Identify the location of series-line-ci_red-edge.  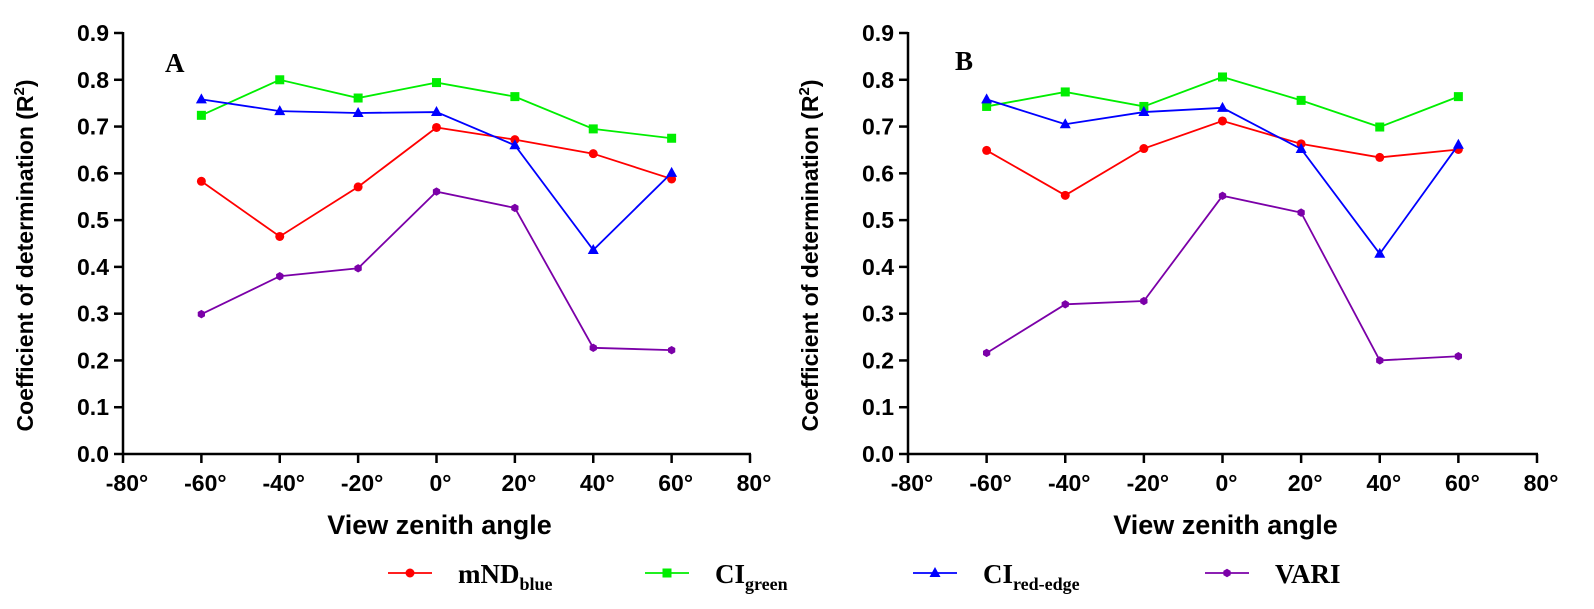
(437, 175).